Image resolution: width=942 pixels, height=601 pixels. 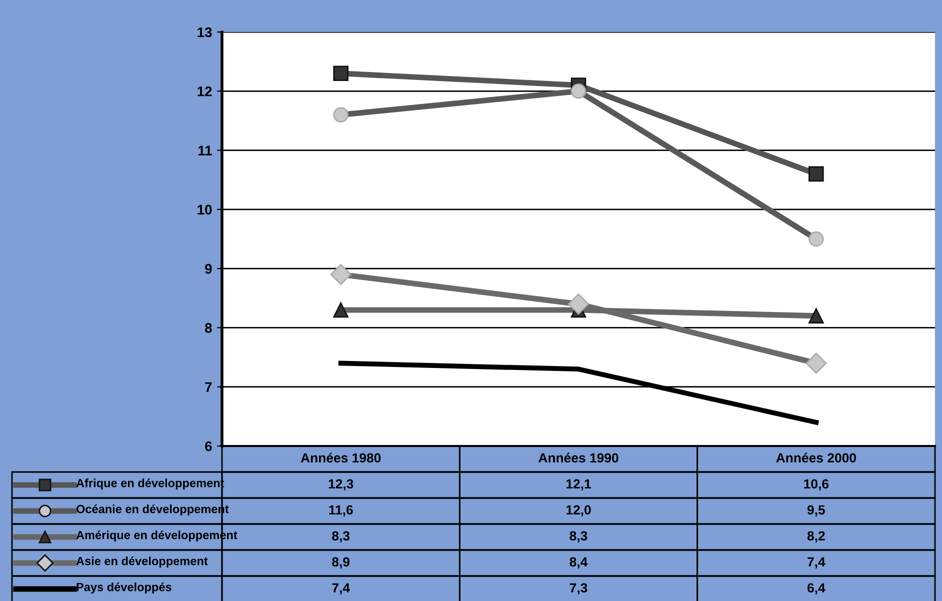 I want to click on y-tick-label: 6, so click(x=208, y=446).